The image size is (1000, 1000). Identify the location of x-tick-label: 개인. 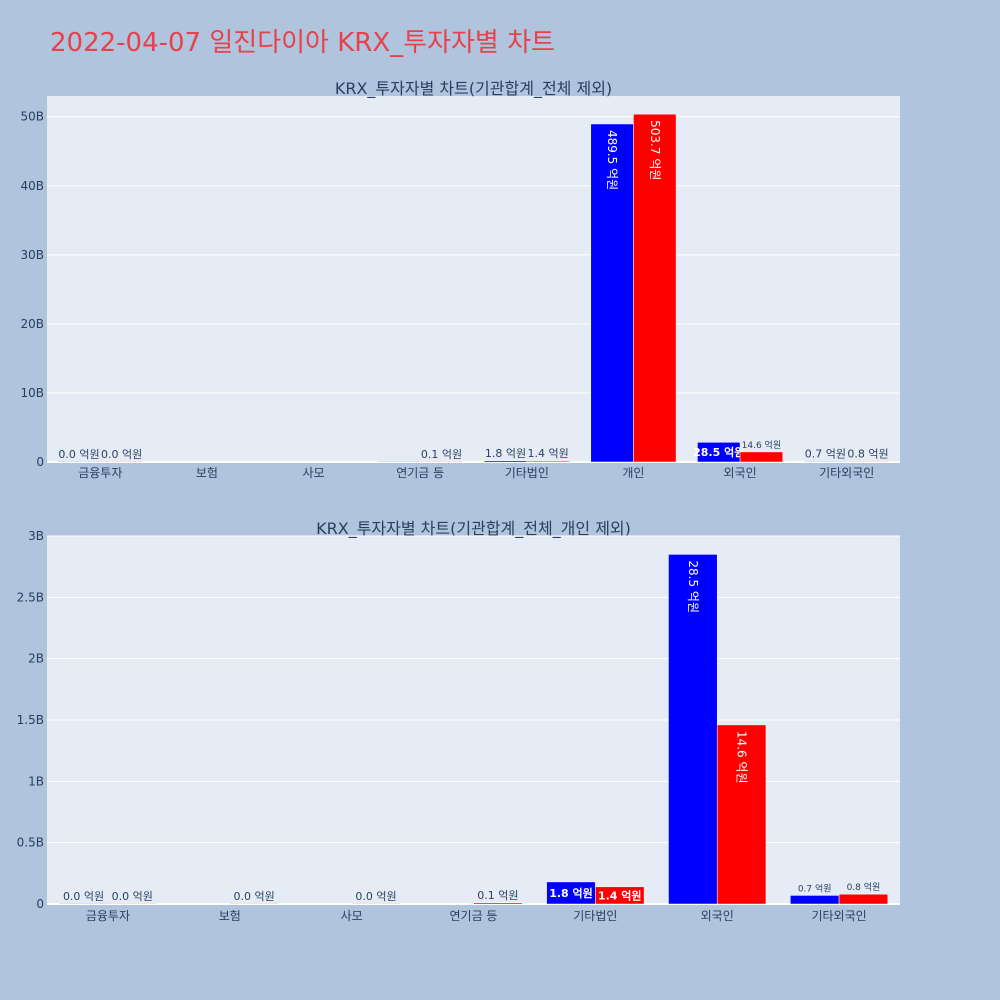
(633, 473).